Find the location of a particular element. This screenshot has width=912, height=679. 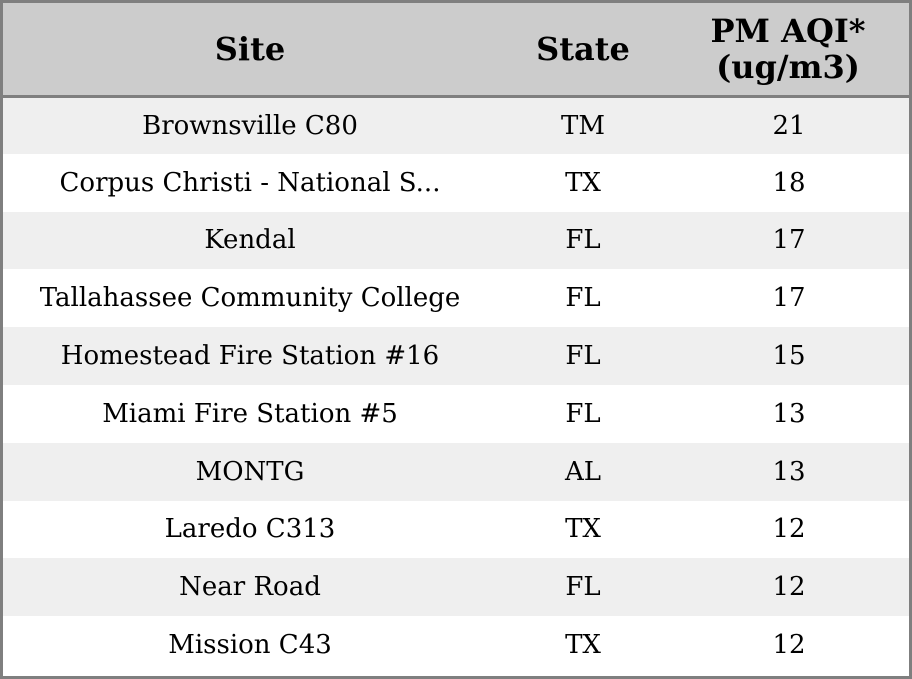

table-header: Site State PM AQI* (ug/m3) is located at coordinates (456, 50).